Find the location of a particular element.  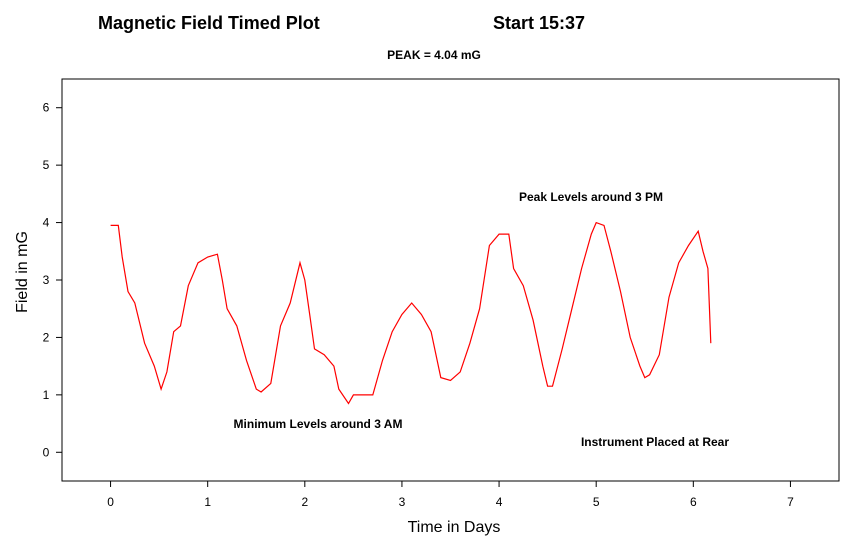

y-axis-label: Field in mG is located at coordinates (22, 272).